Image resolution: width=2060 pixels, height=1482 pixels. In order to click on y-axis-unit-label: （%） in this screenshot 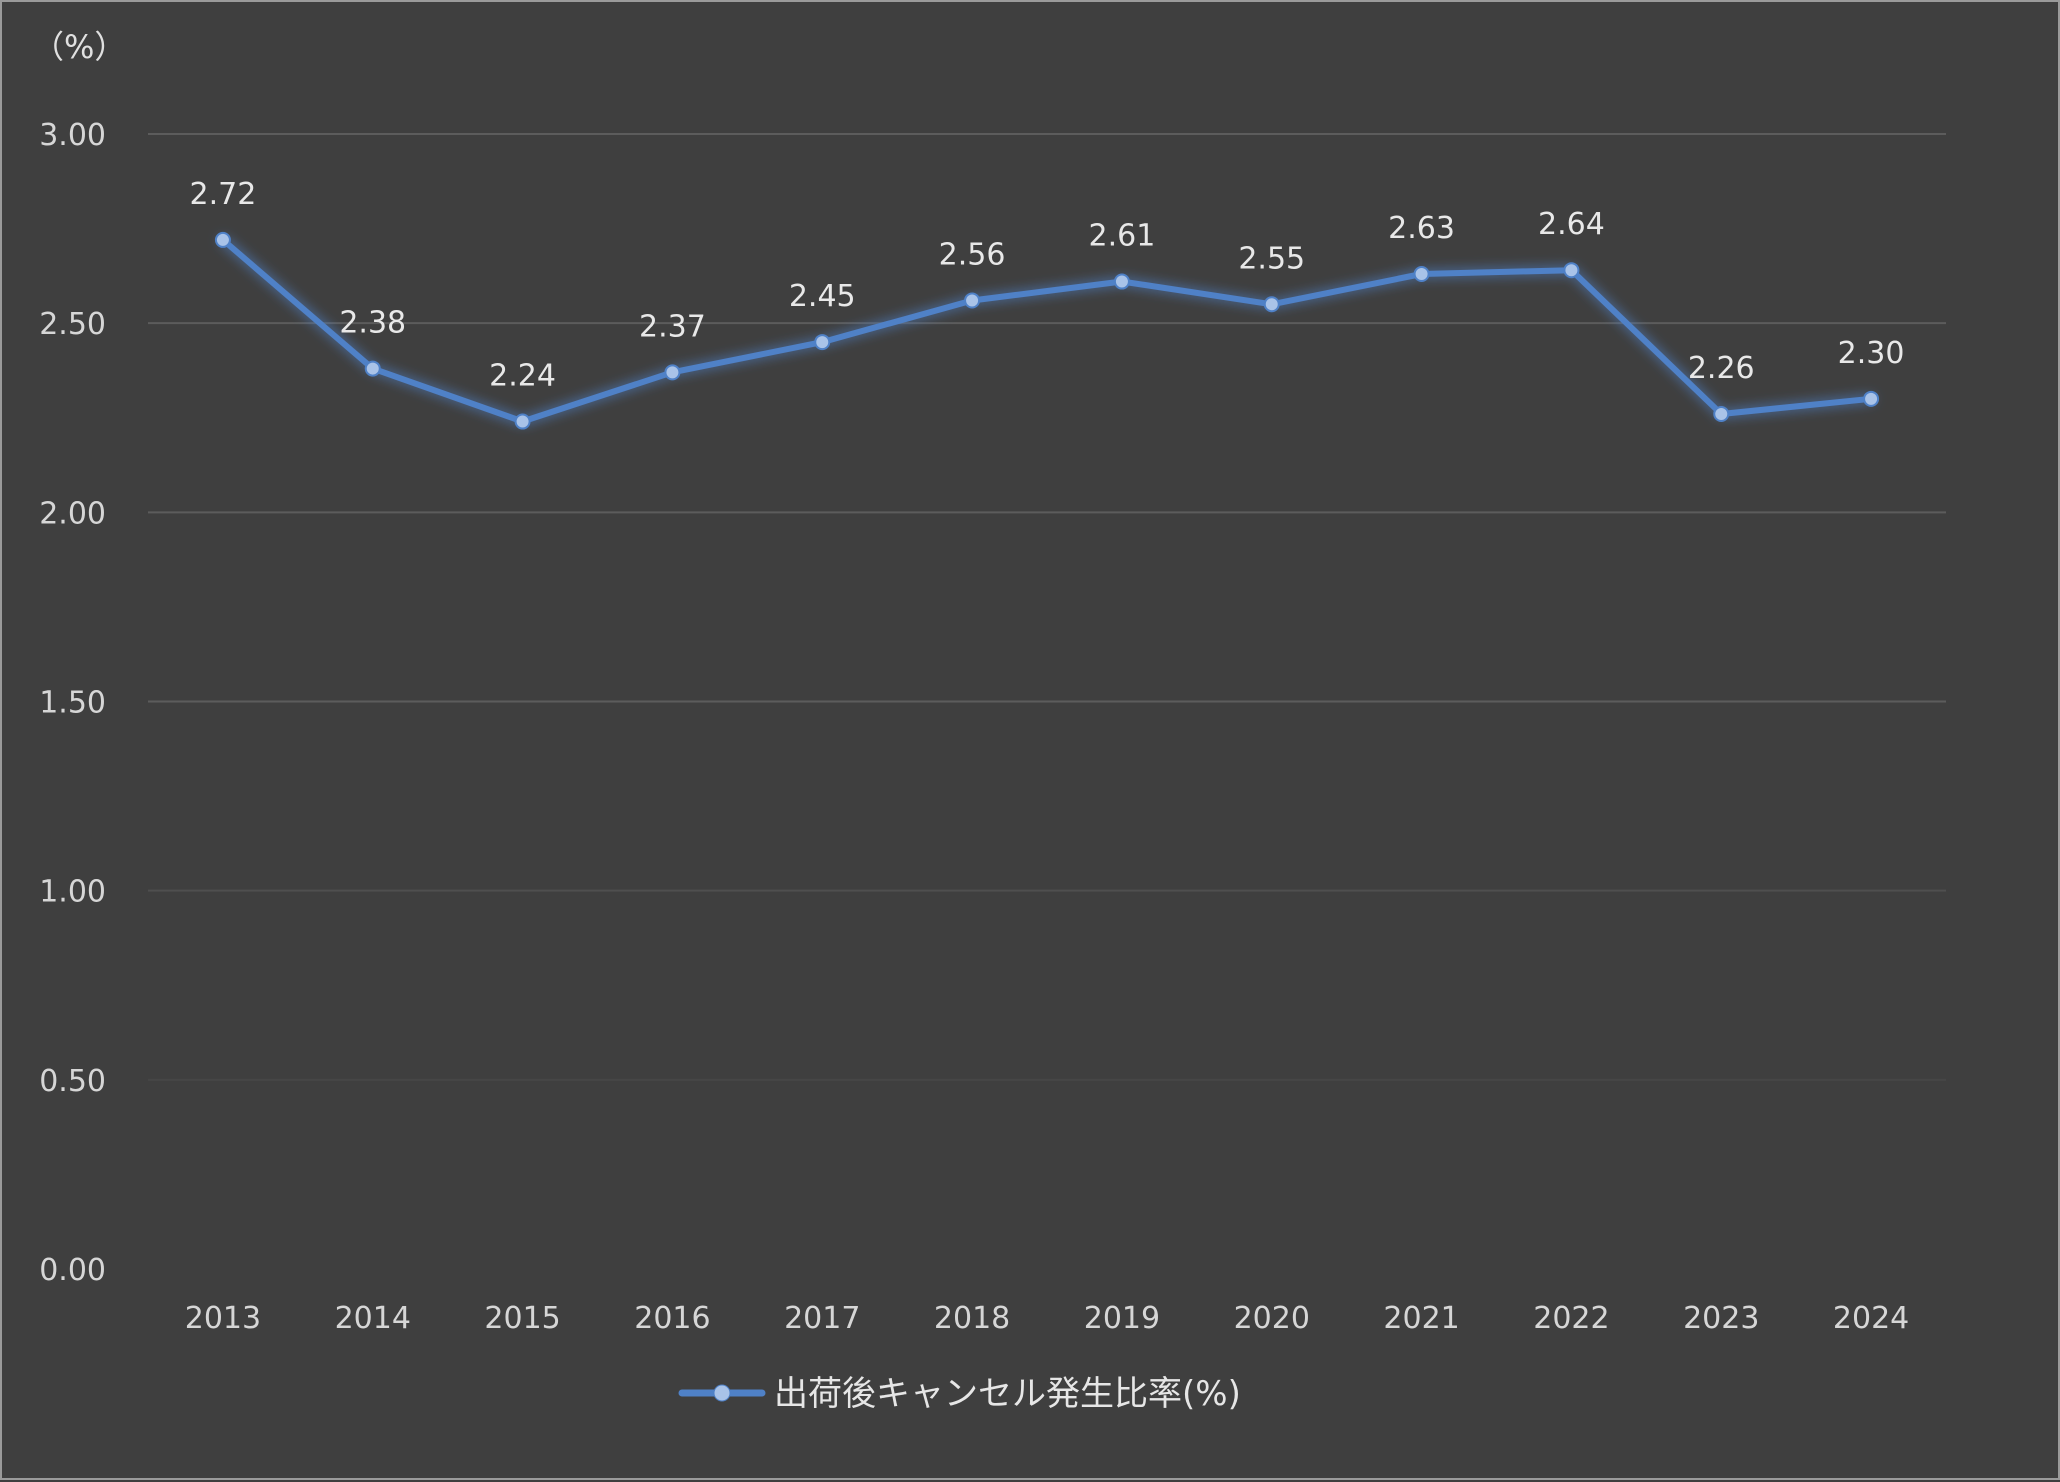, I will do `click(79, 47)`.